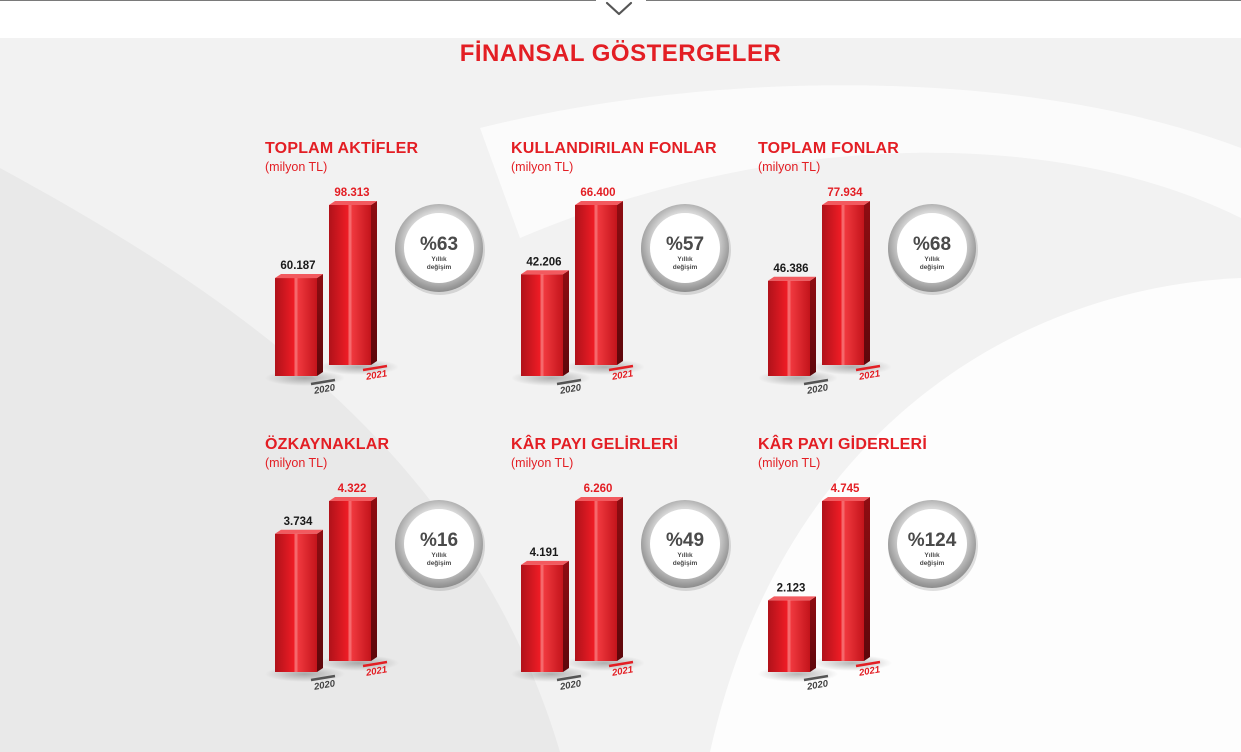 The height and width of the screenshot is (752, 1241). What do you see at coordinates (598, 489) in the screenshot?
I see `bar-value-label: 6.260` at bounding box center [598, 489].